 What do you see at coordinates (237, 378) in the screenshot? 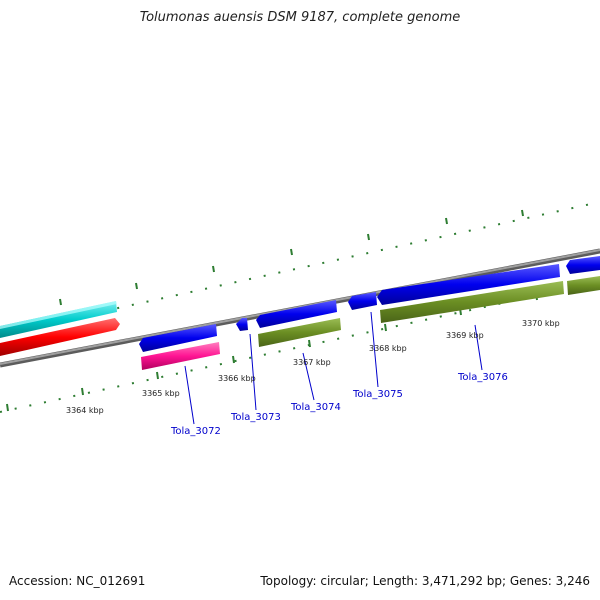
I see `scale-label-3366: 3366 kbp` at bounding box center [237, 378].